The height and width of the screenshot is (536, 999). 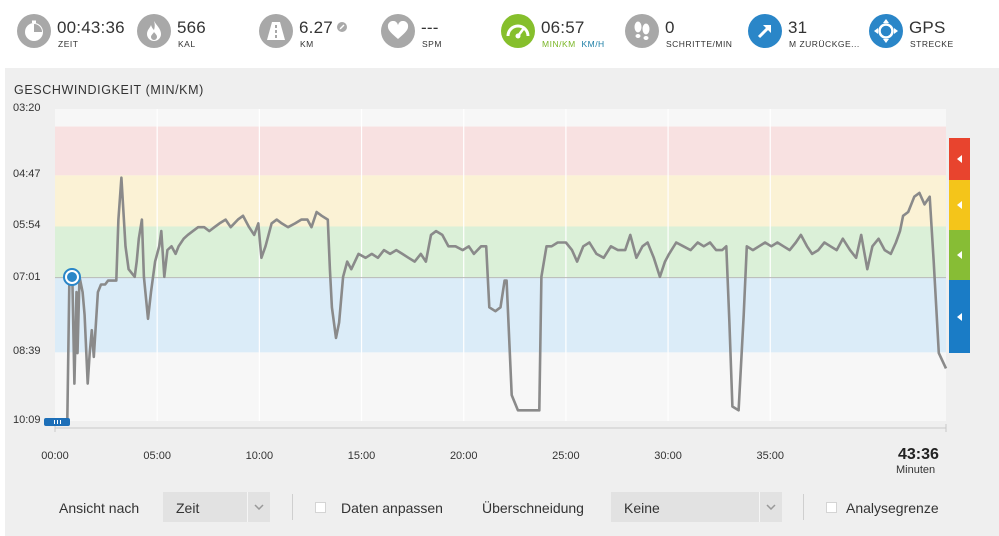 I want to click on unit-min-km-toggle: MIN/KM, so click(x=559, y=44).